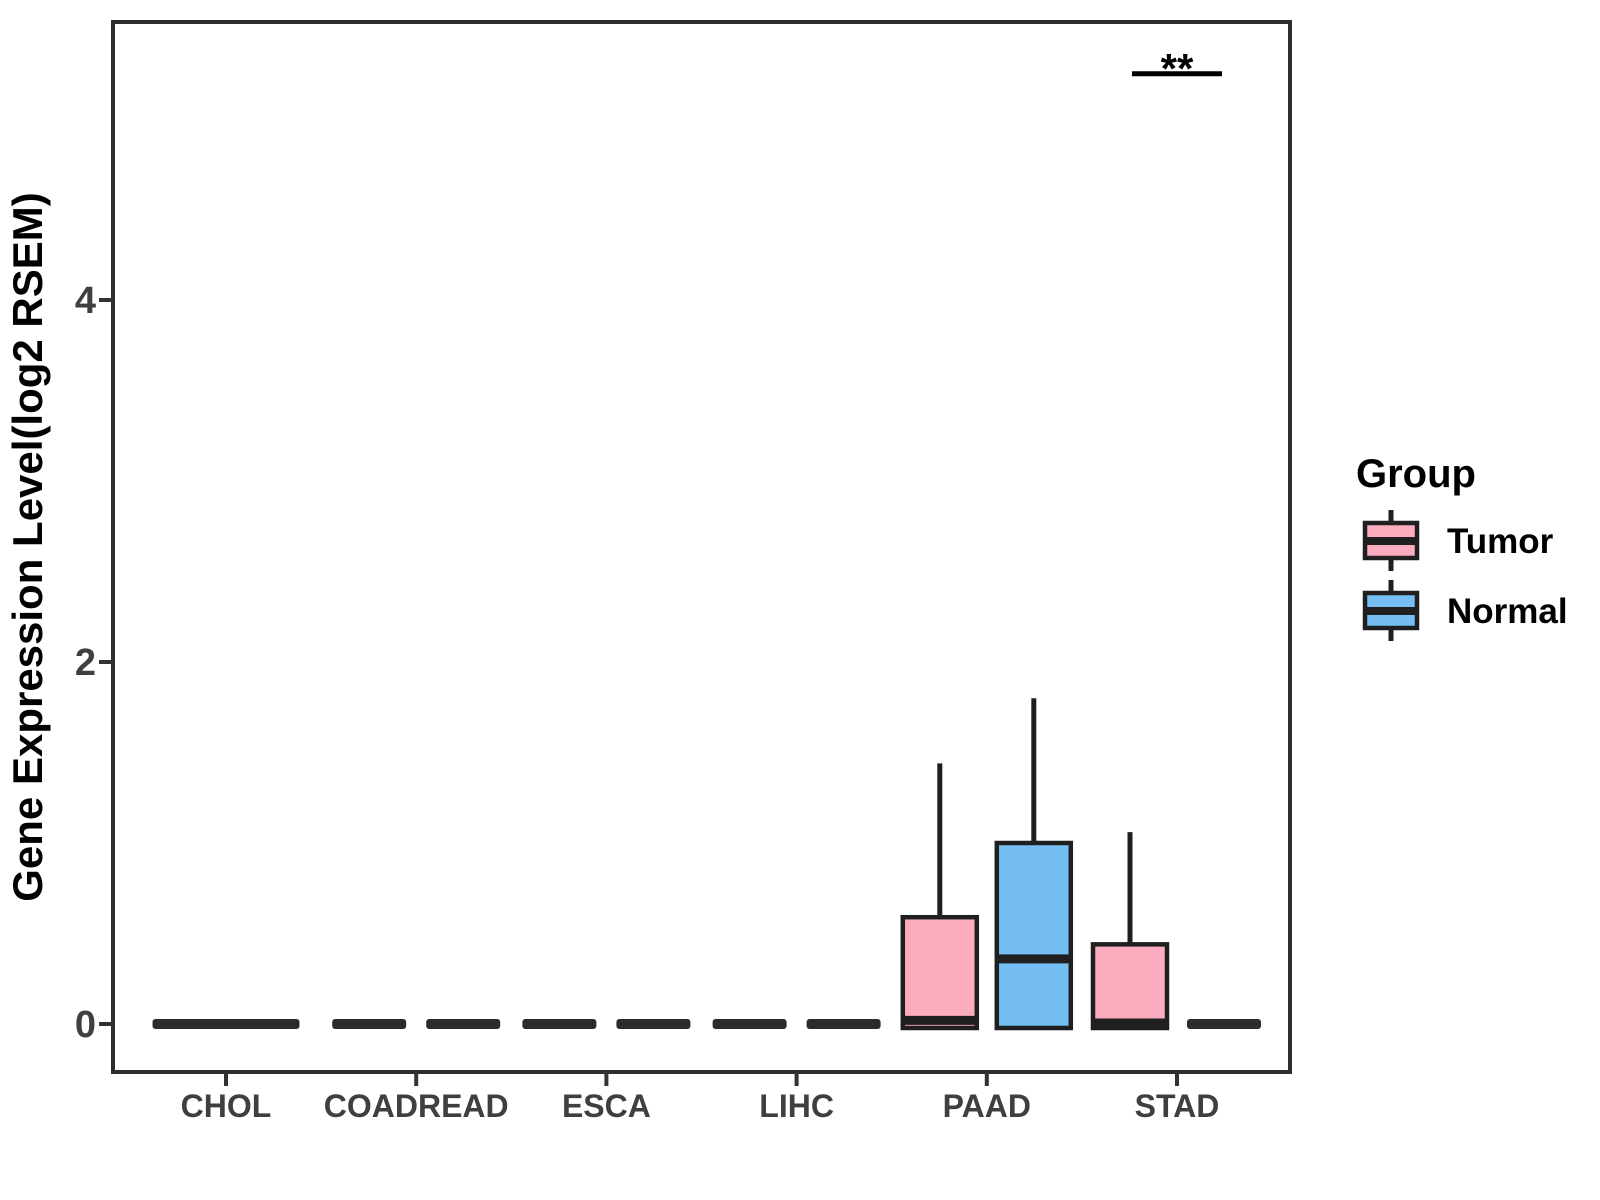 The height and width of the screenshot is (1200, 1600). What do you see at coordinates (606, 1106) in the screenshot?
I see `x-tick-label-esca: ESCA` at bounding box center [606, 1106].